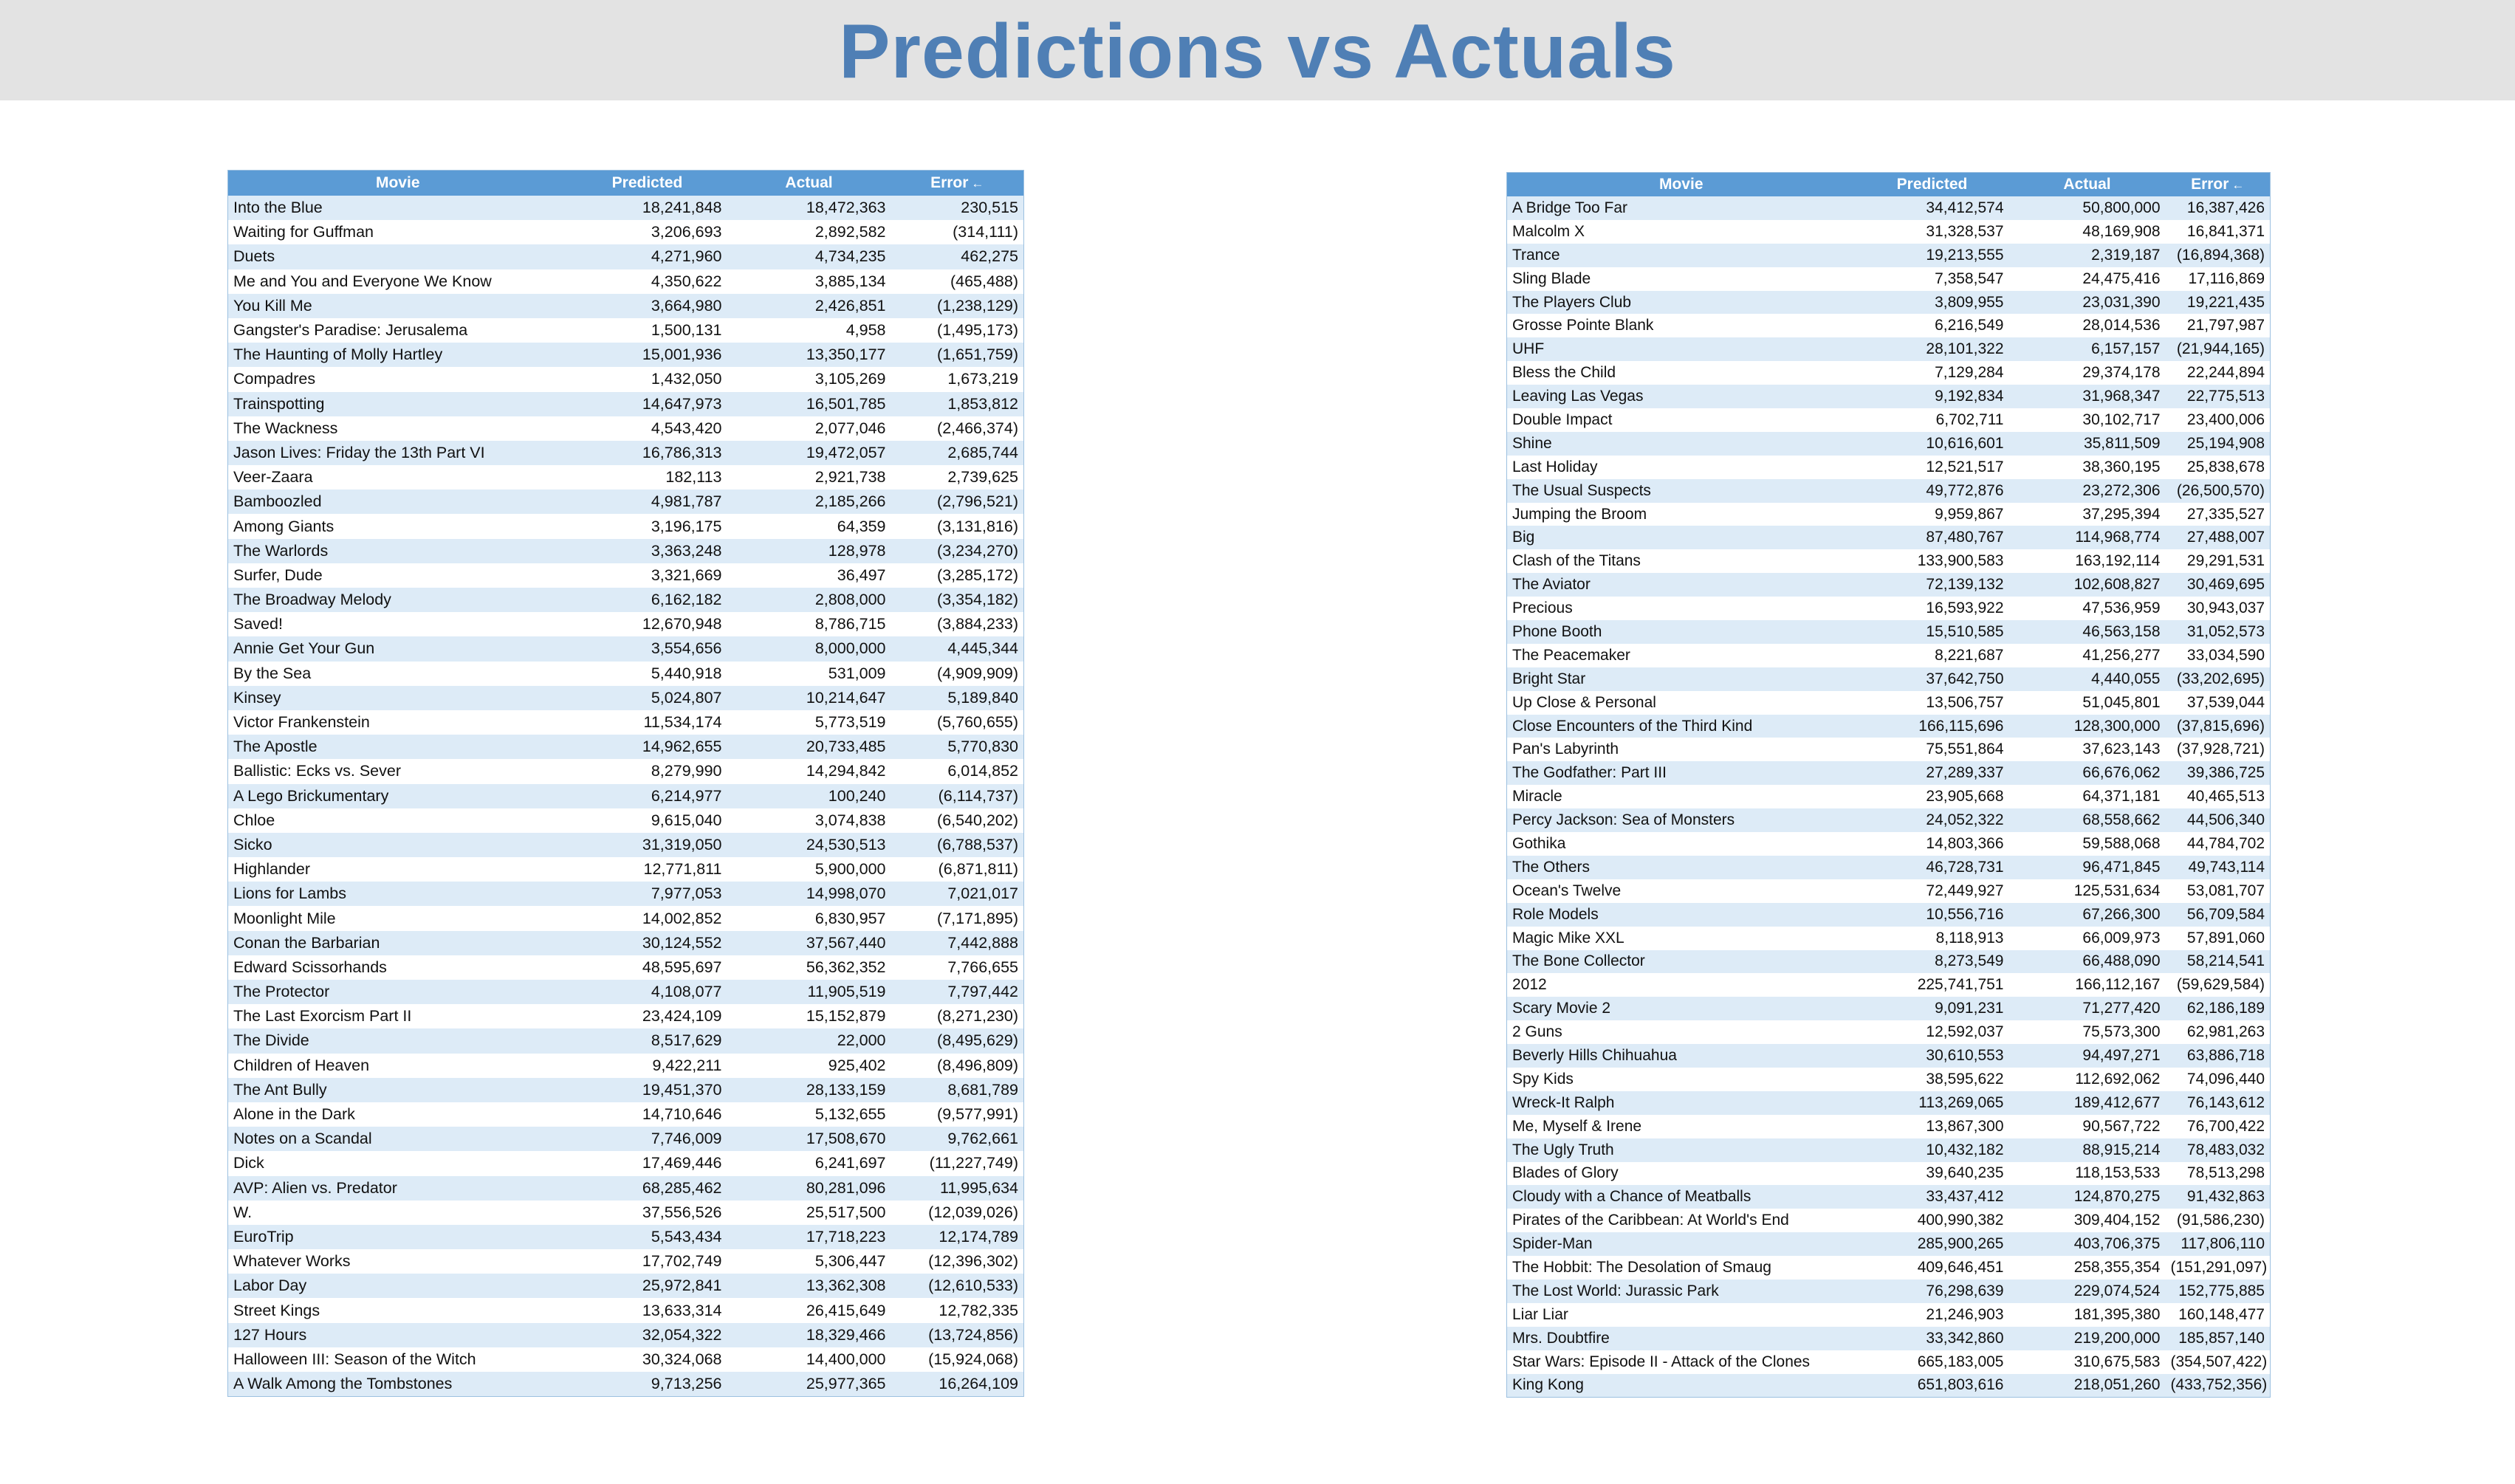 The image size is (2515, 1484). Describe the element at coordinates (1681, 1314) in the screenshot. I see `movie-cell: Liar Liar` at that location.